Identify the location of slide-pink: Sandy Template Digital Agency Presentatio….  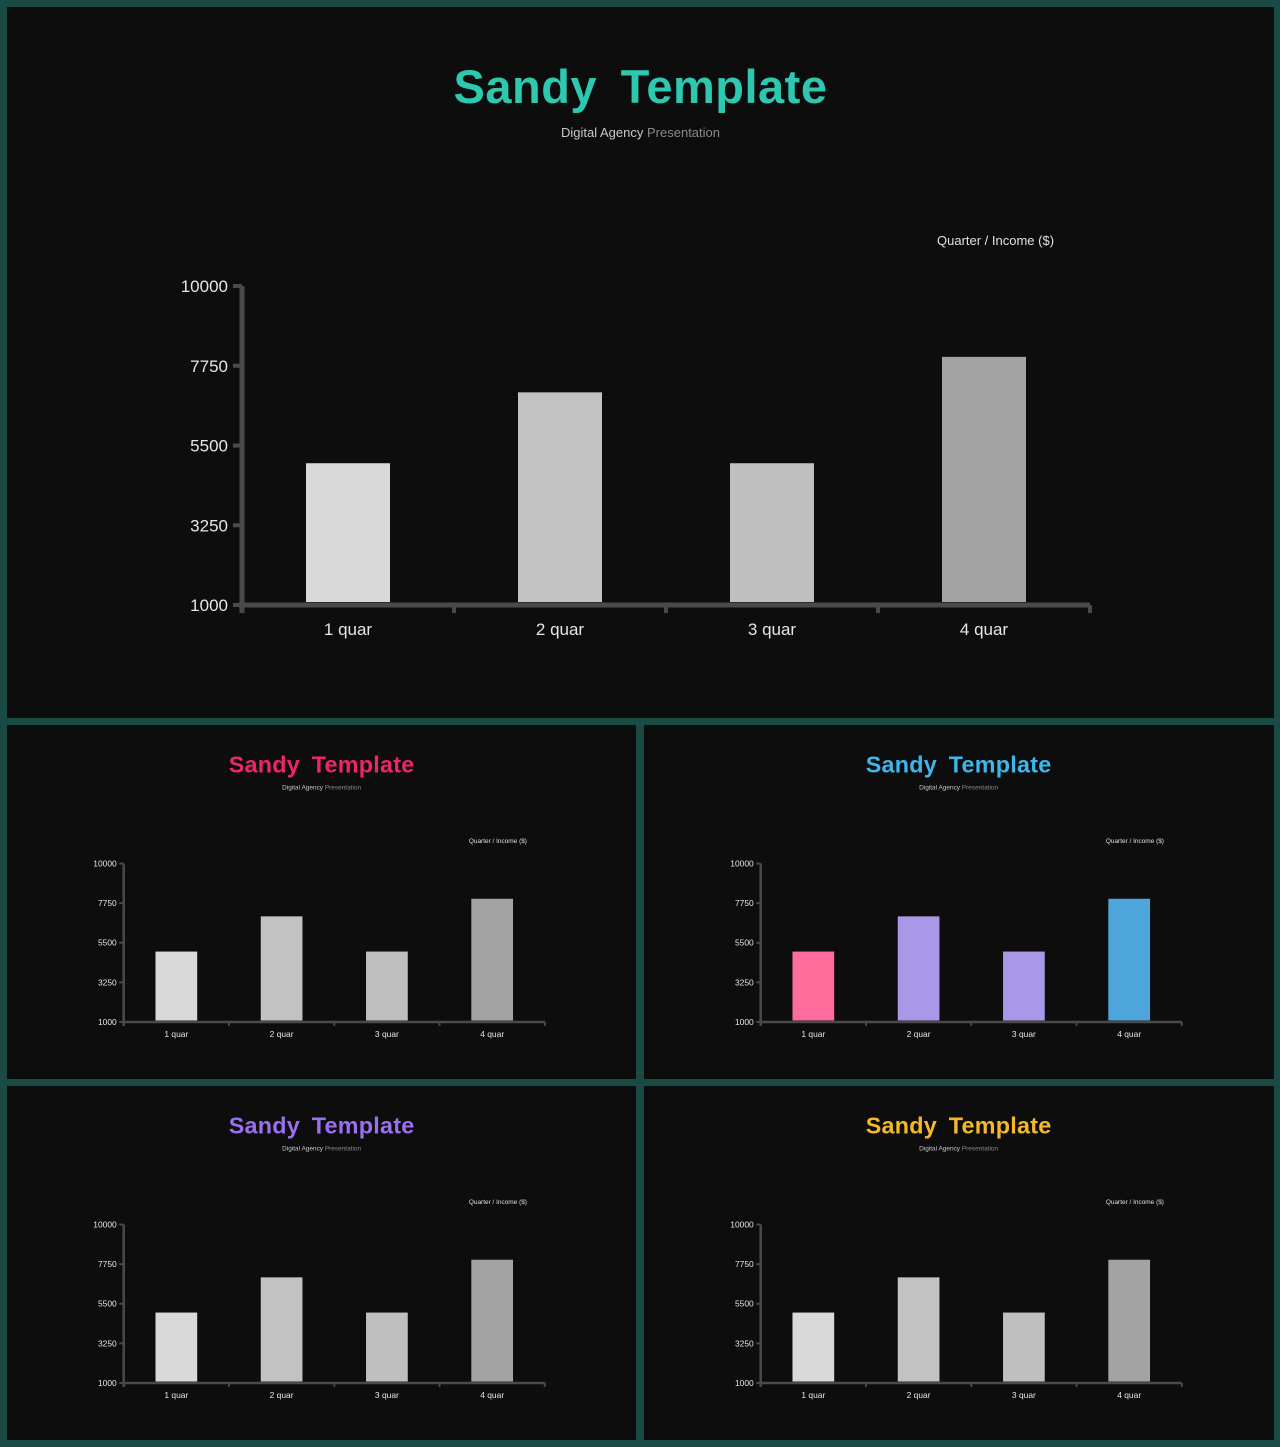
(321, 902).